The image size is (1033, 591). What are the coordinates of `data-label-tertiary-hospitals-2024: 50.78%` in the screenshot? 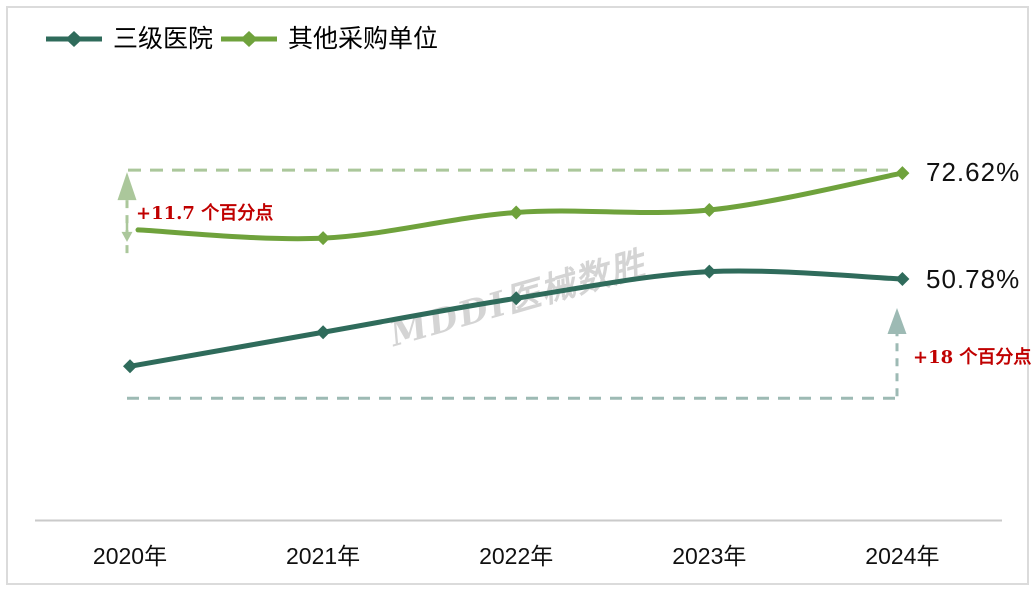 It's located at (973, 279).